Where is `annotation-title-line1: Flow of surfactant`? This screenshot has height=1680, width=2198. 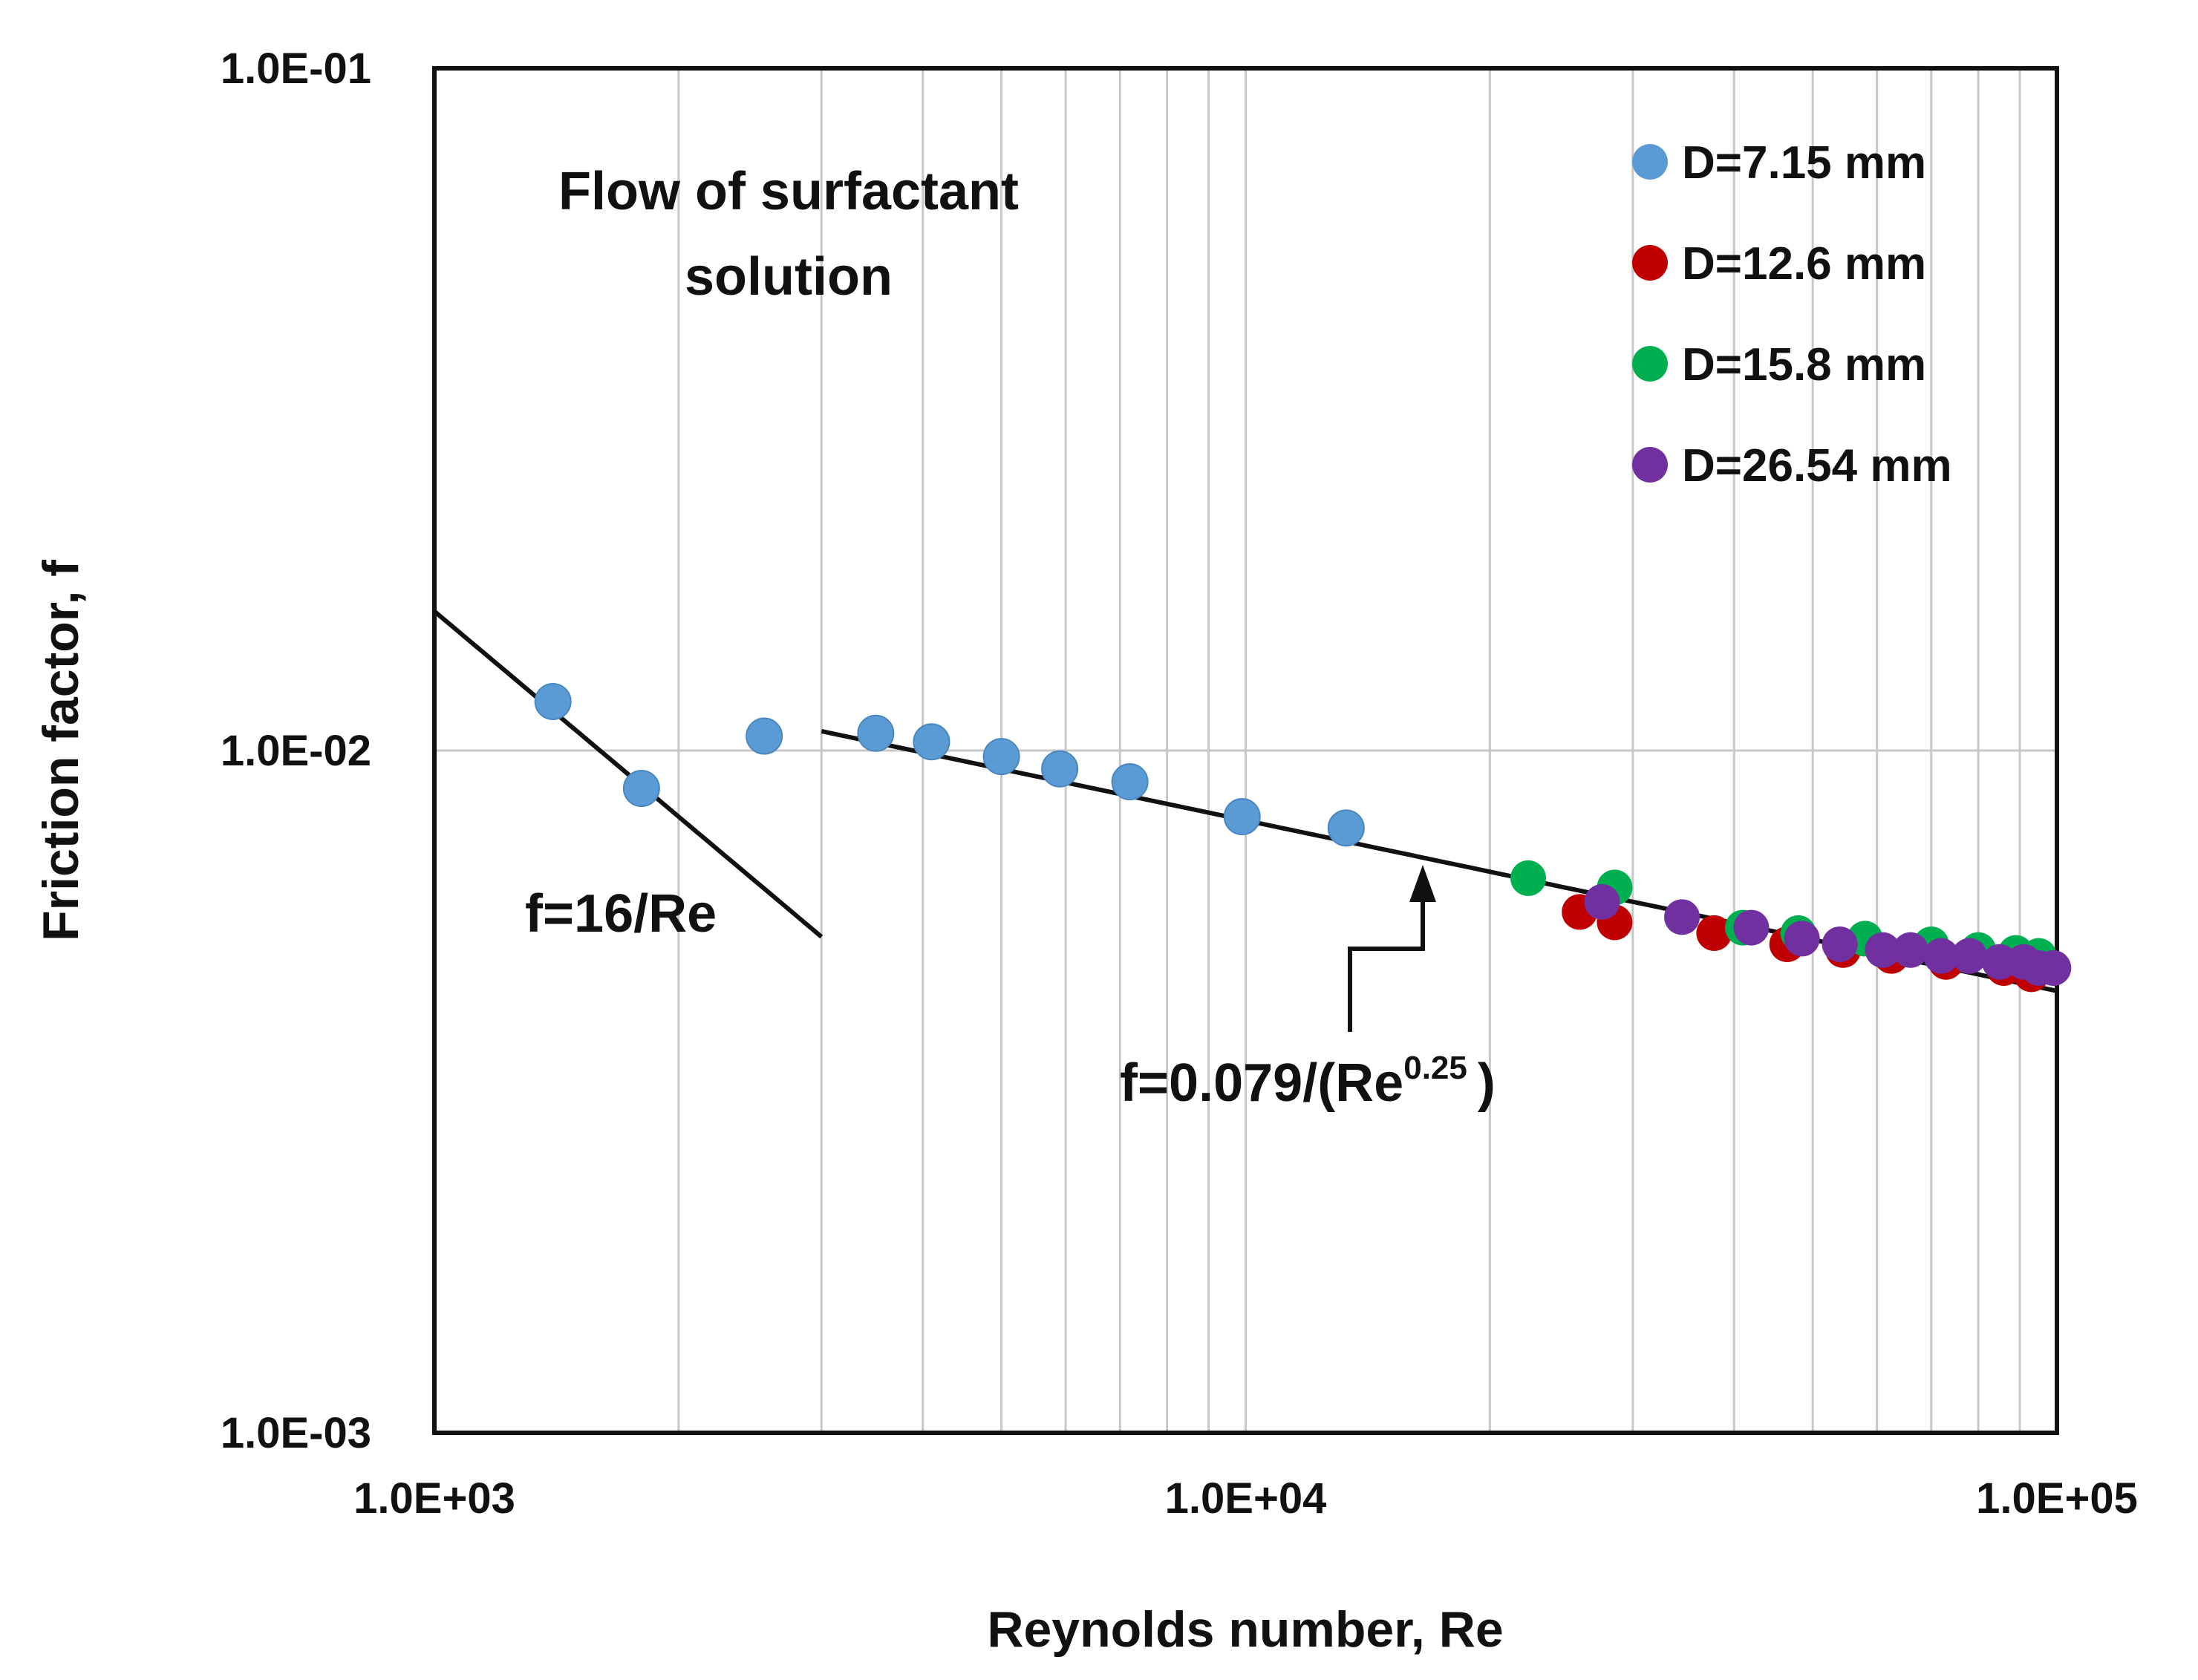 annotation-title-line1: Flow of surfactant is located at coordinates (788, 192).